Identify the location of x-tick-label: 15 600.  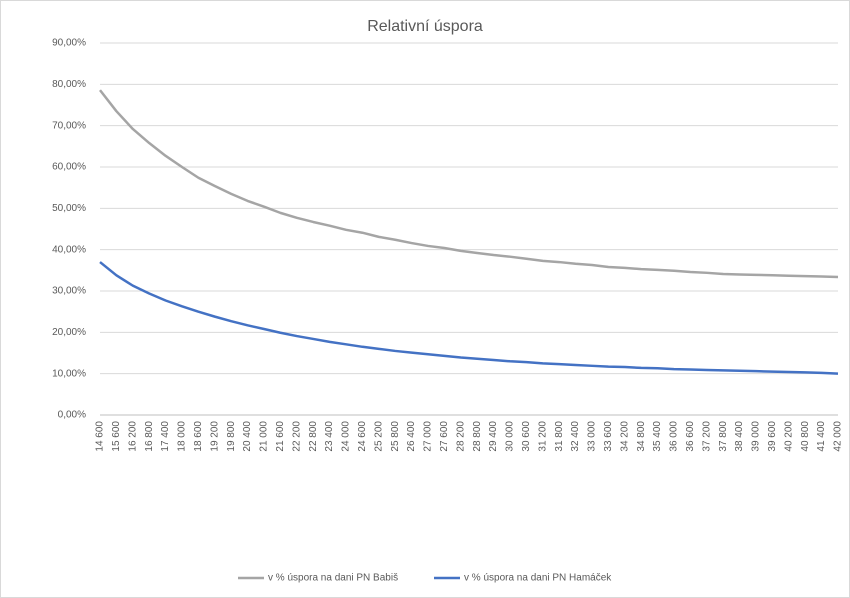
(116, 436).